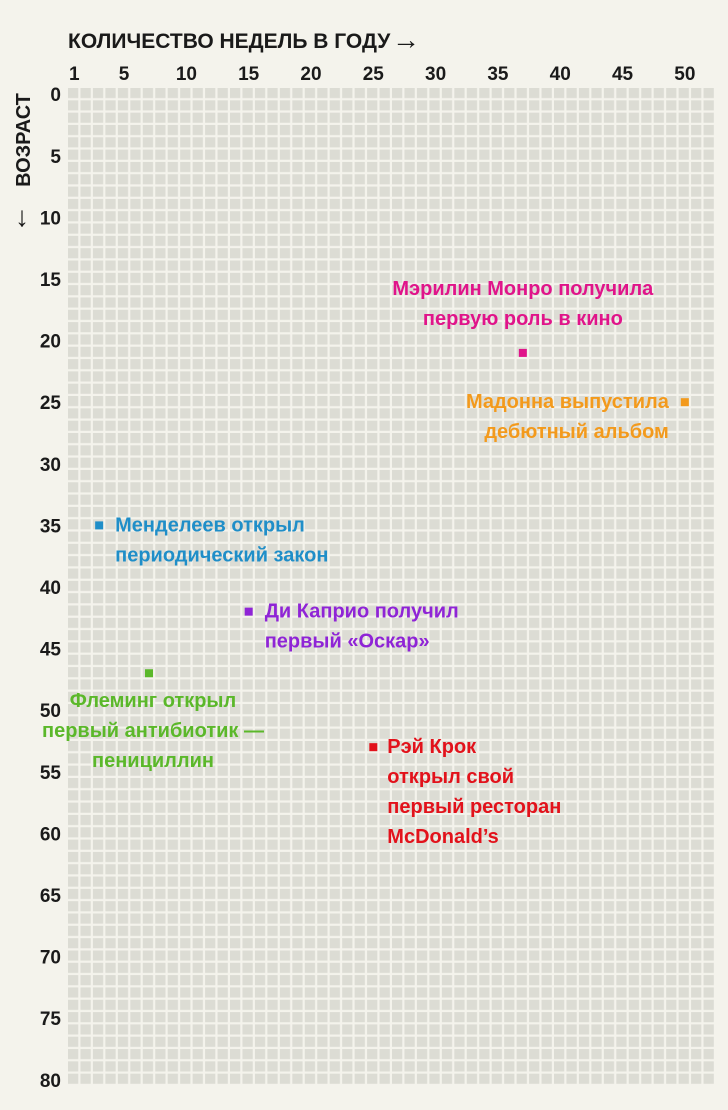 The width and height of the screenshot is (728, 1110). I want to click on y-tick-label: 65, so click(51, 896).